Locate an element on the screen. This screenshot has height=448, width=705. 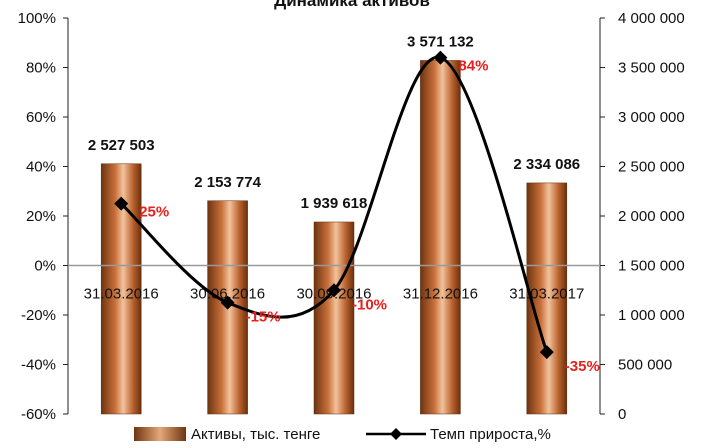
right-tick-label: 3 500 000 is located at coordinates (651, 68).